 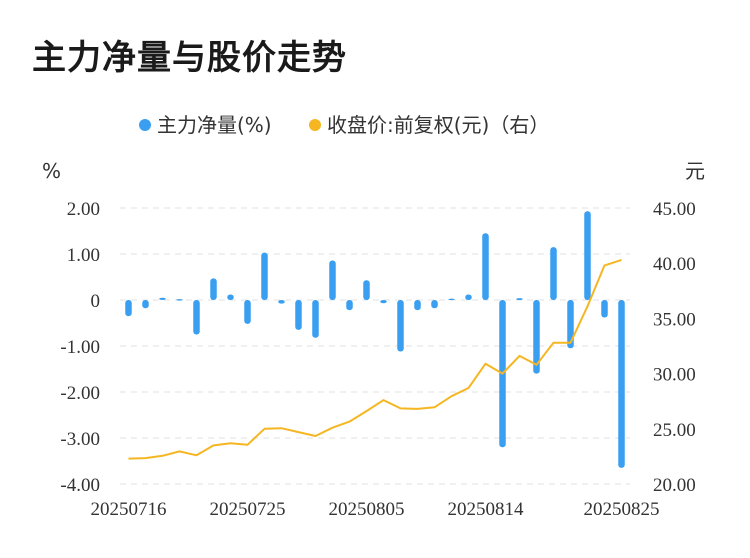 What do you see at coordinates (189, 58) in the screenshot?
I see `chart-title: 主力净量与股价走势` at bounding box center [189, 58].